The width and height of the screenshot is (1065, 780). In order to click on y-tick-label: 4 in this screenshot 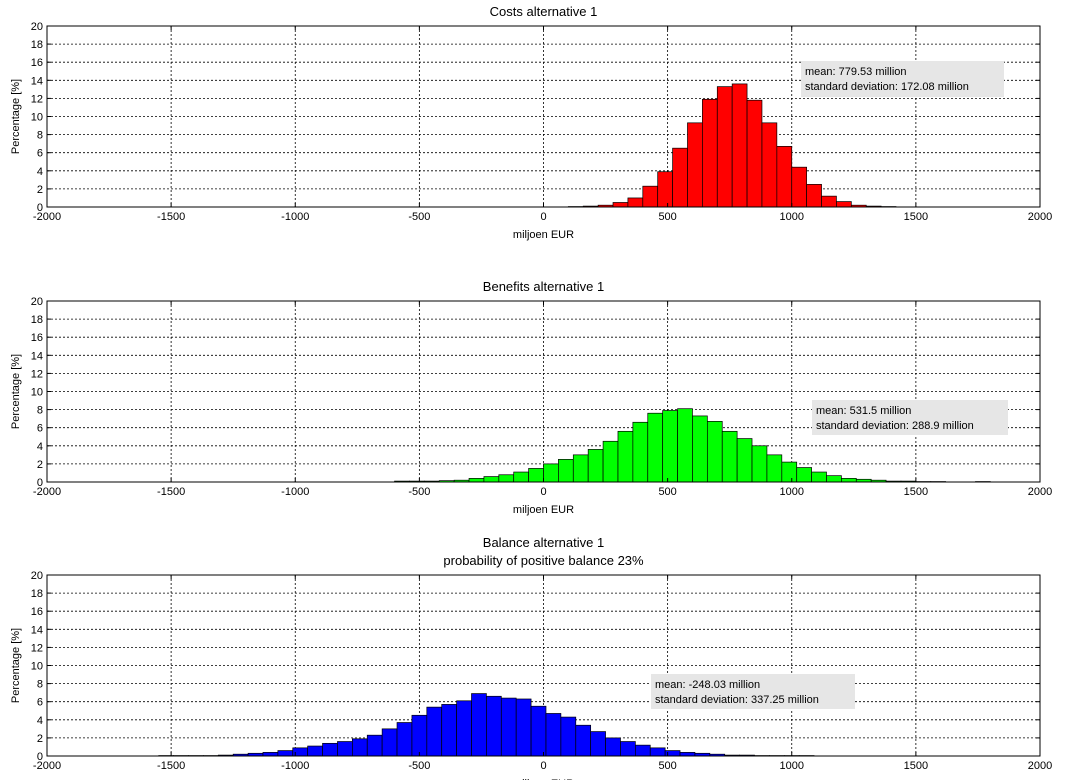, I will do `click(40, 447)`.